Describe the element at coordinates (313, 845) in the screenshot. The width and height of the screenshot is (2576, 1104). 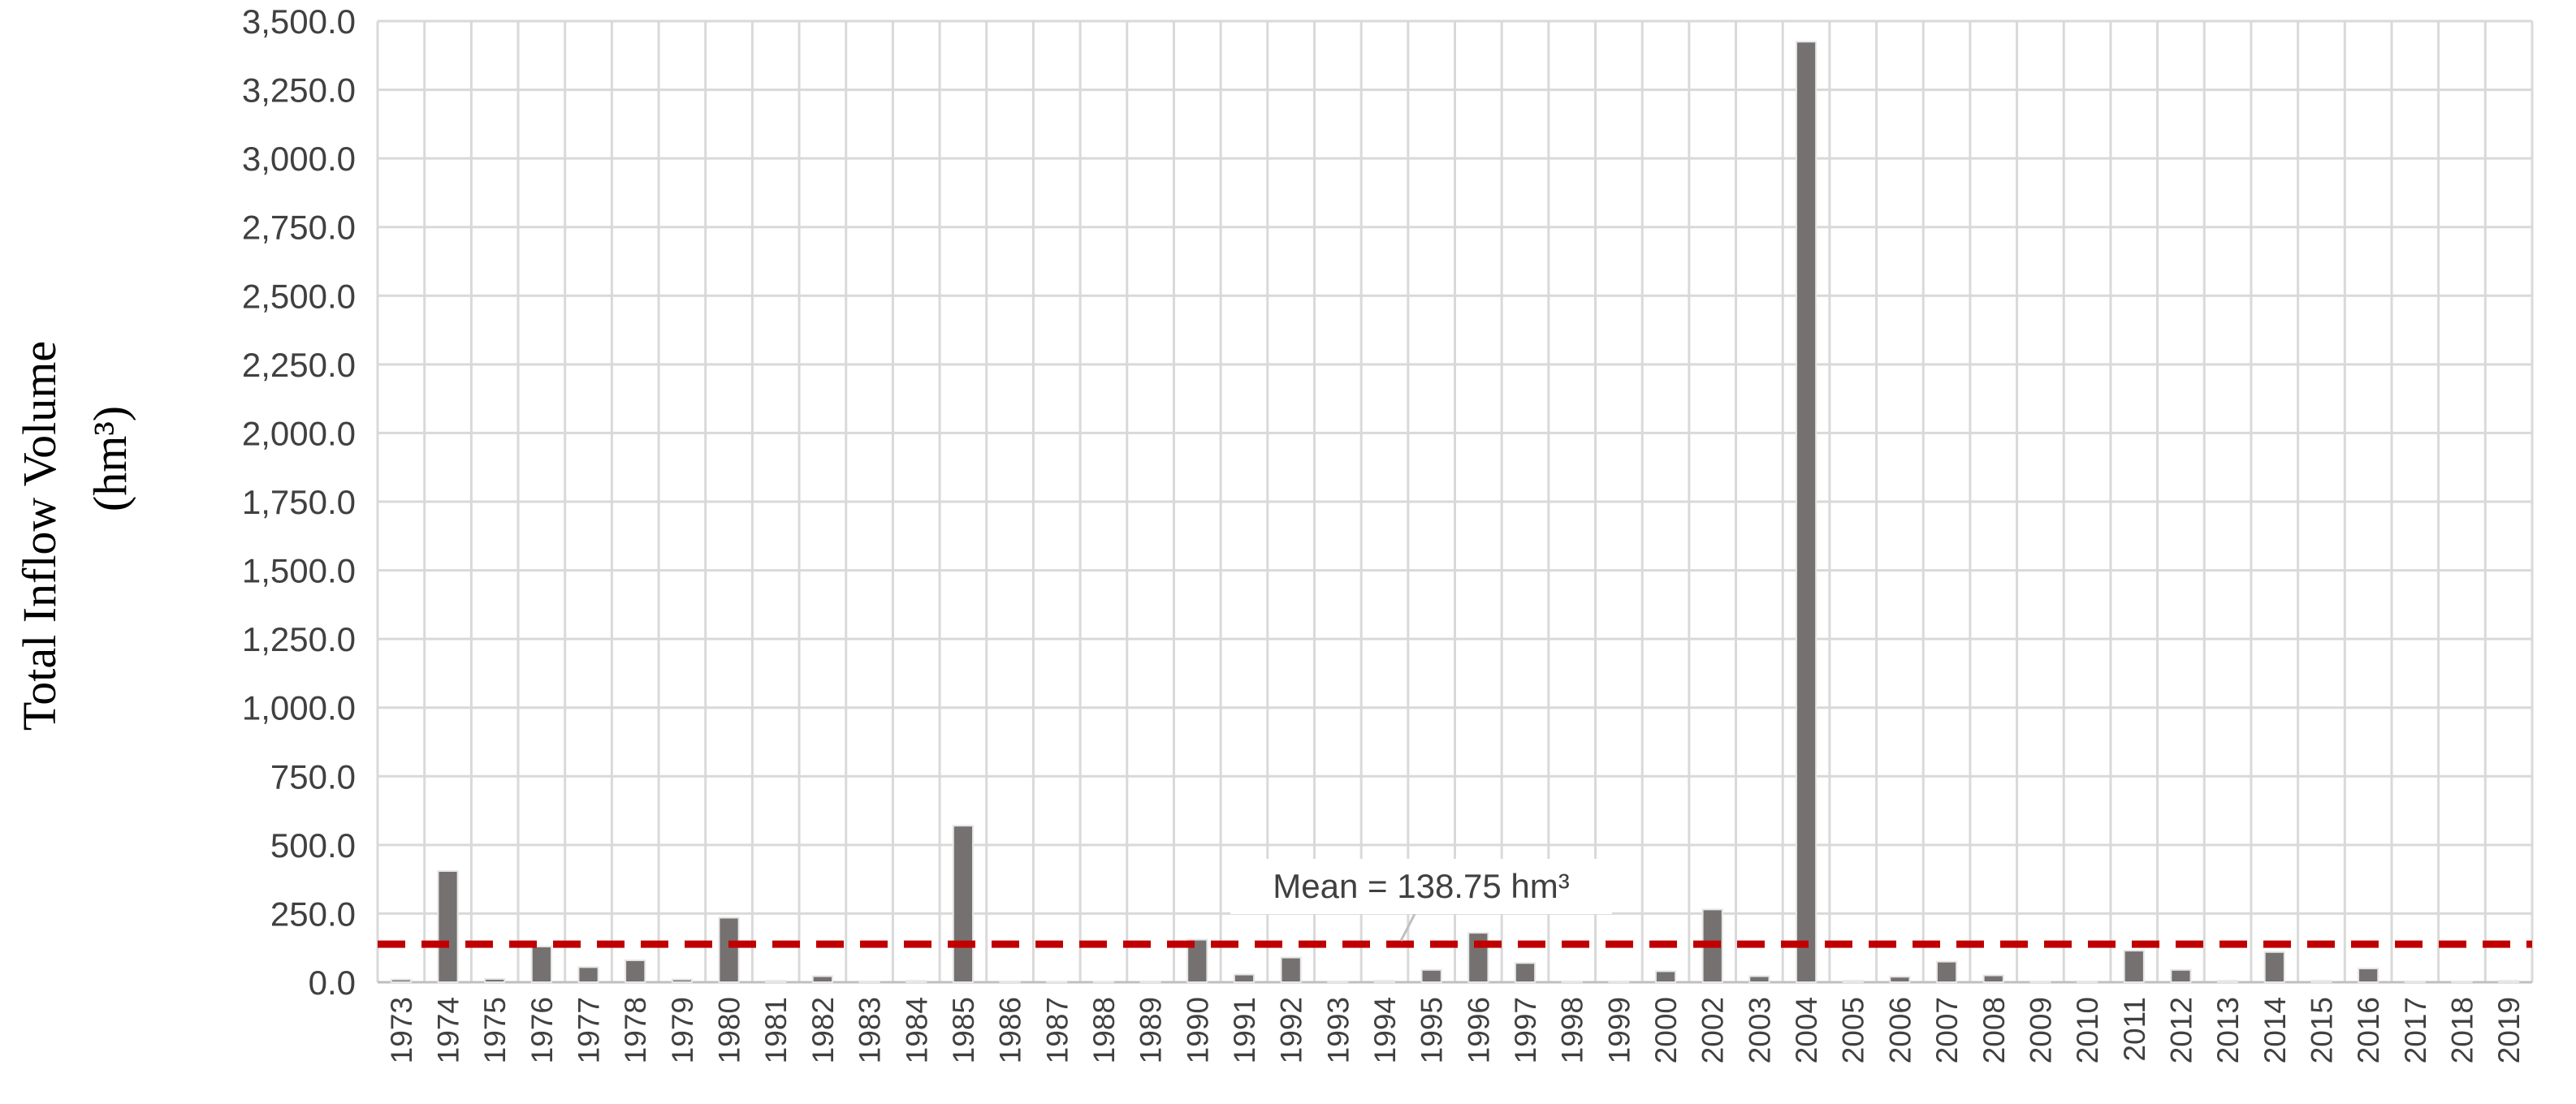
I see `y-tick-label: 500.0` at that location.